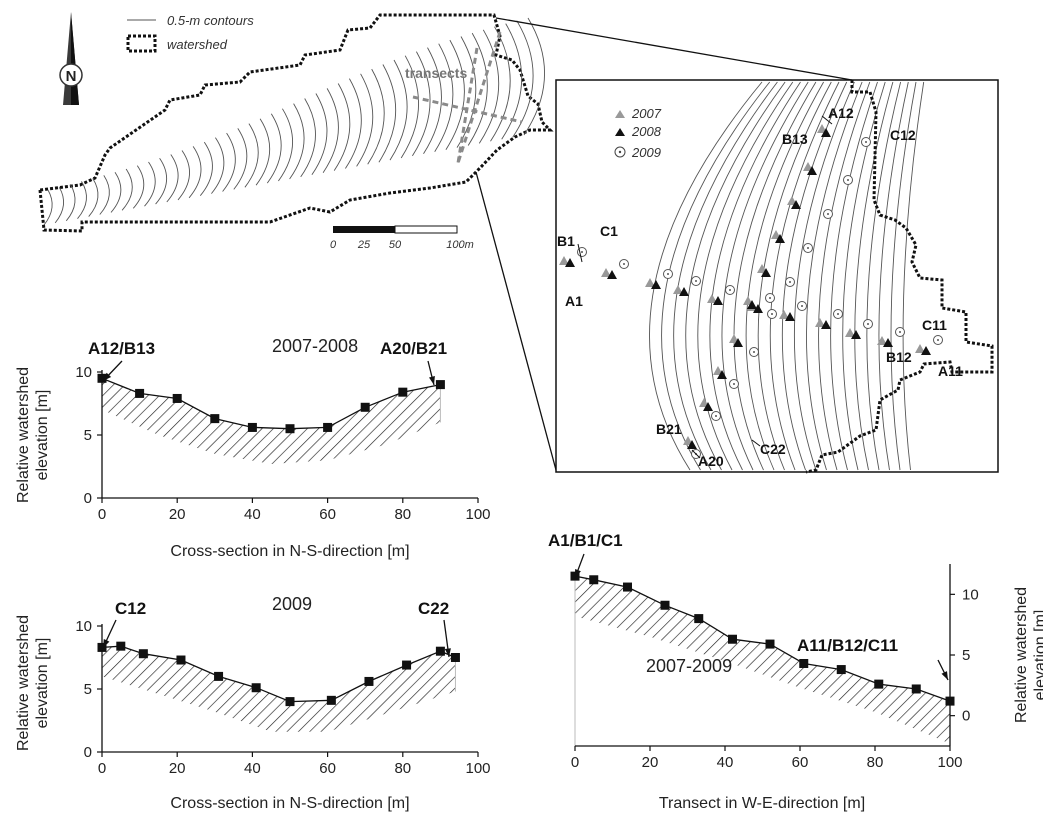  Describe the element at coordinates (460, 245) in the screenshot. I see `scale-tick-100m: 100m` at that location.